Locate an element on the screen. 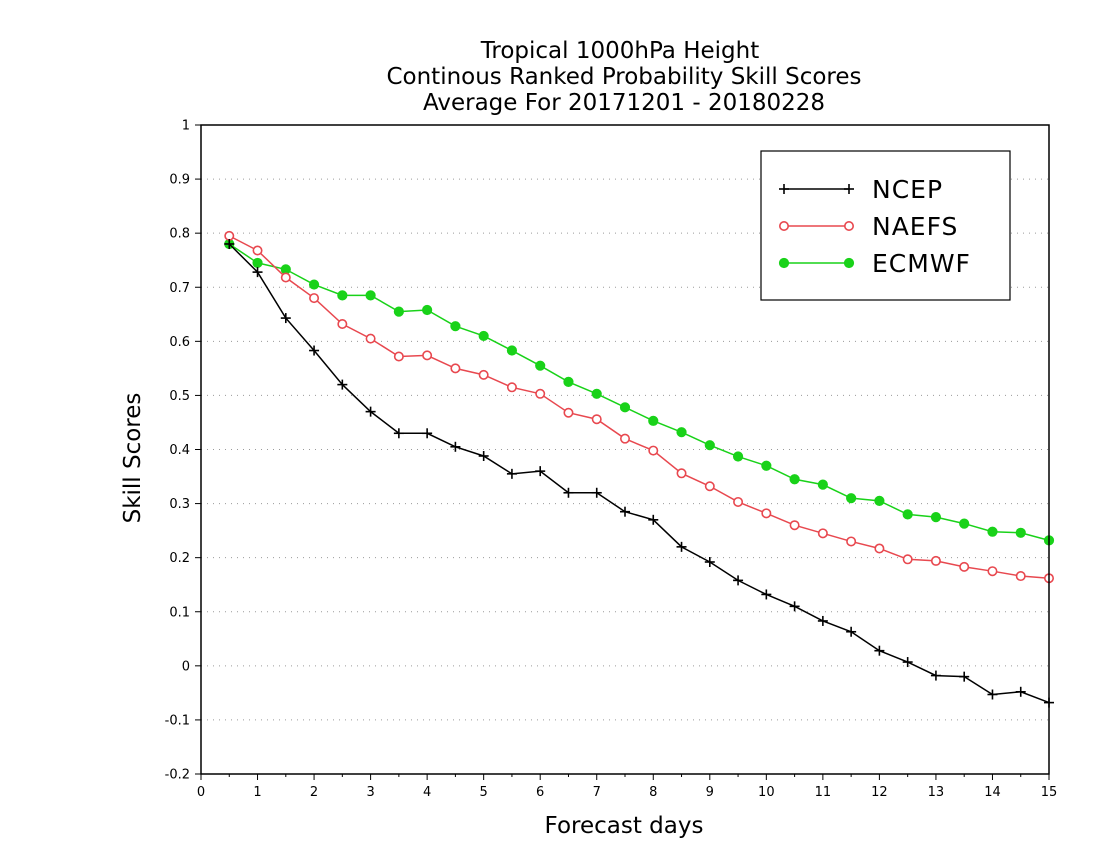  y-tick-label: 0.1 is located at coordinates (179, 612).